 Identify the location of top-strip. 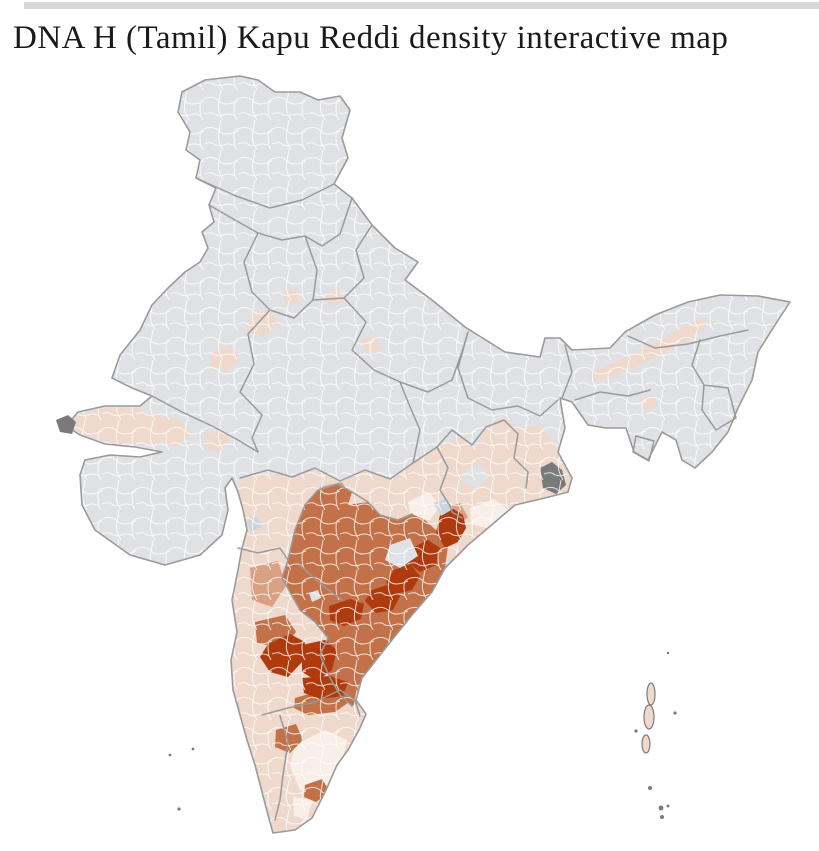
(421, 5).